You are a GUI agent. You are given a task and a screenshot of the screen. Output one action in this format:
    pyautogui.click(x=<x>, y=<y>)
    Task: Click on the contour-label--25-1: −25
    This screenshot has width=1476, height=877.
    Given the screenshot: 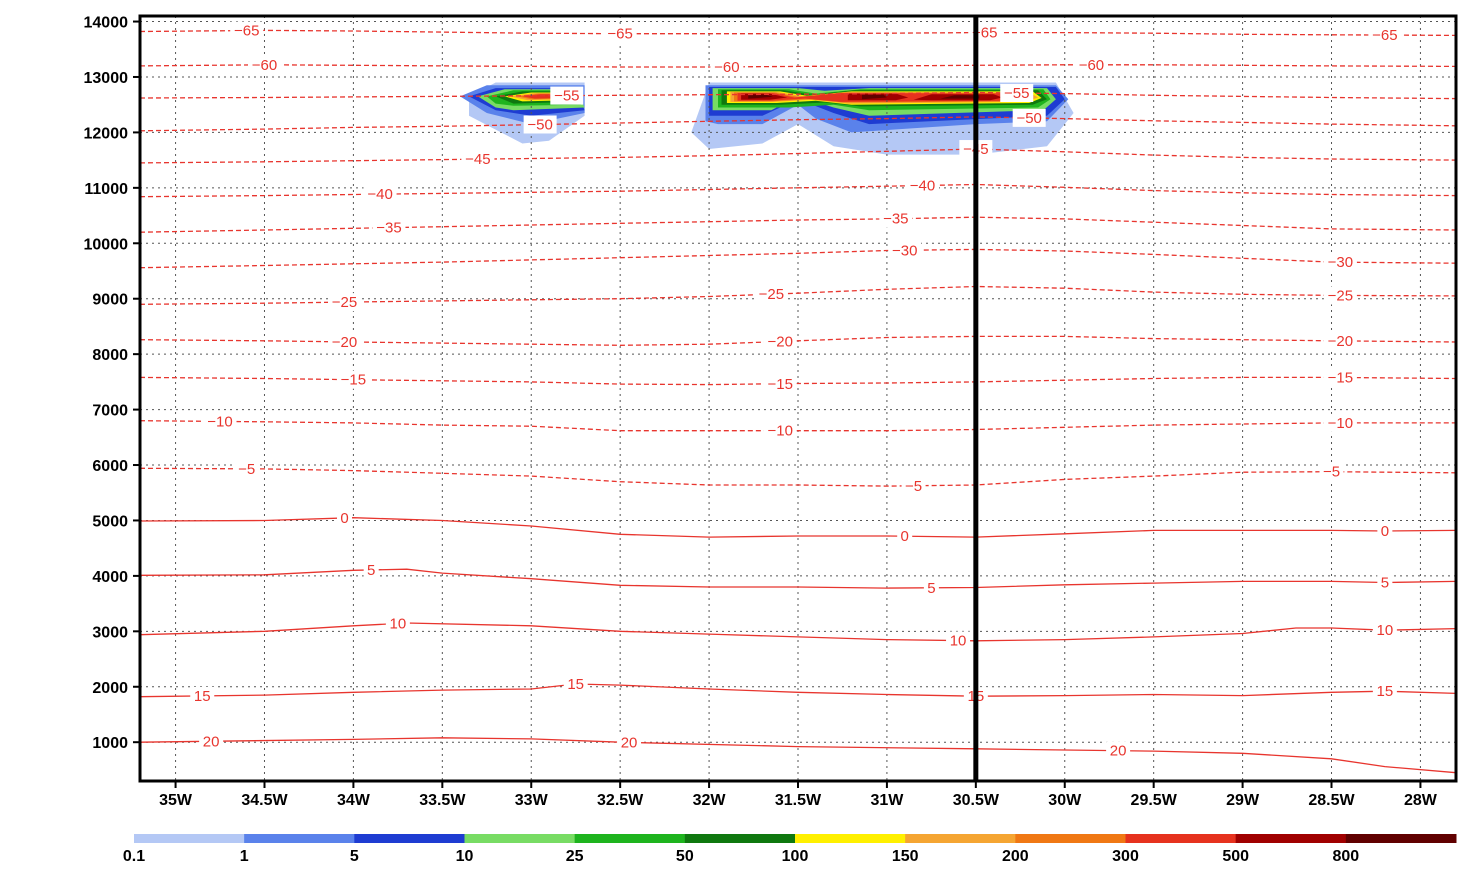 What is the action you would take?
    pyautogui.click(x=771, y=294)
    